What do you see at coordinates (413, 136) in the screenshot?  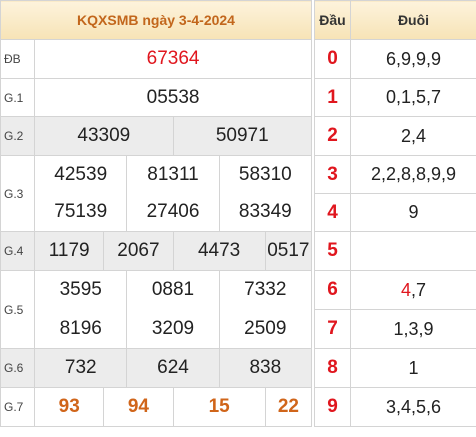 I see `tail-digits: 2,4` at bounding box center [413, 136].